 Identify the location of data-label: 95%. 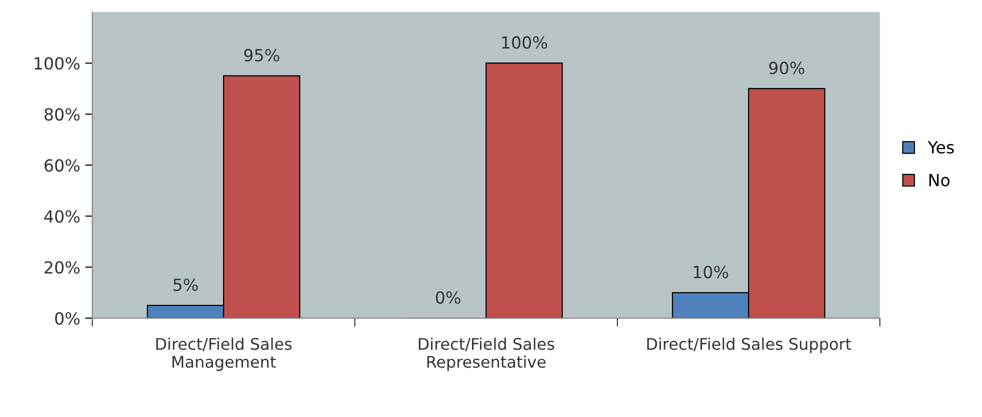
(262, 55).